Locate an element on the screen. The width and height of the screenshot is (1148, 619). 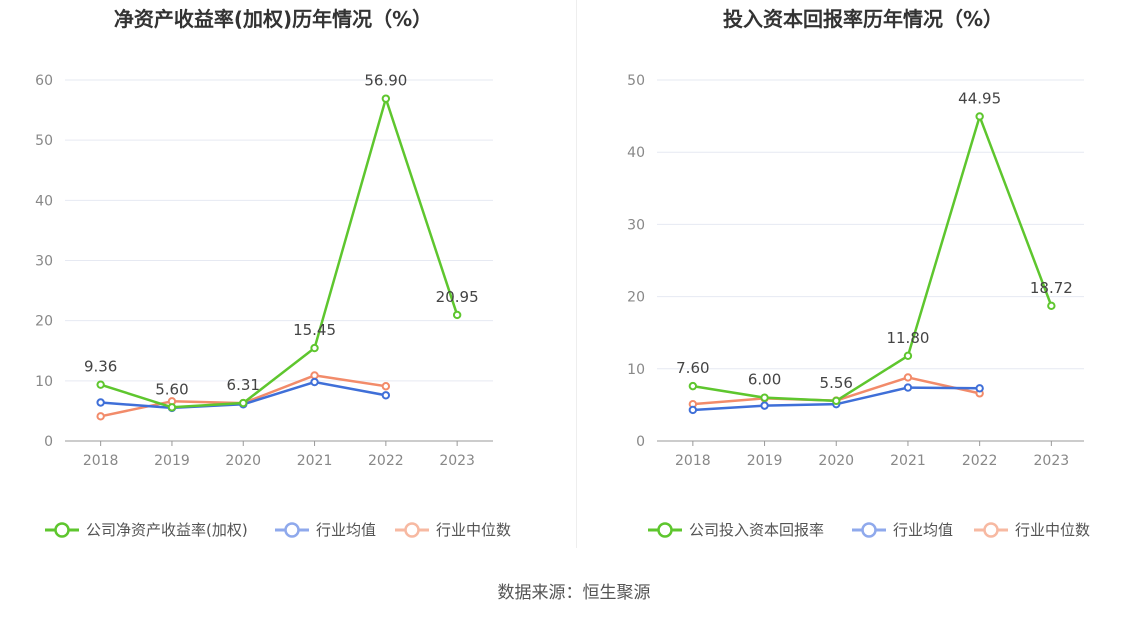
roic-data-label: 7.60 is located at coordinates (692, 368).